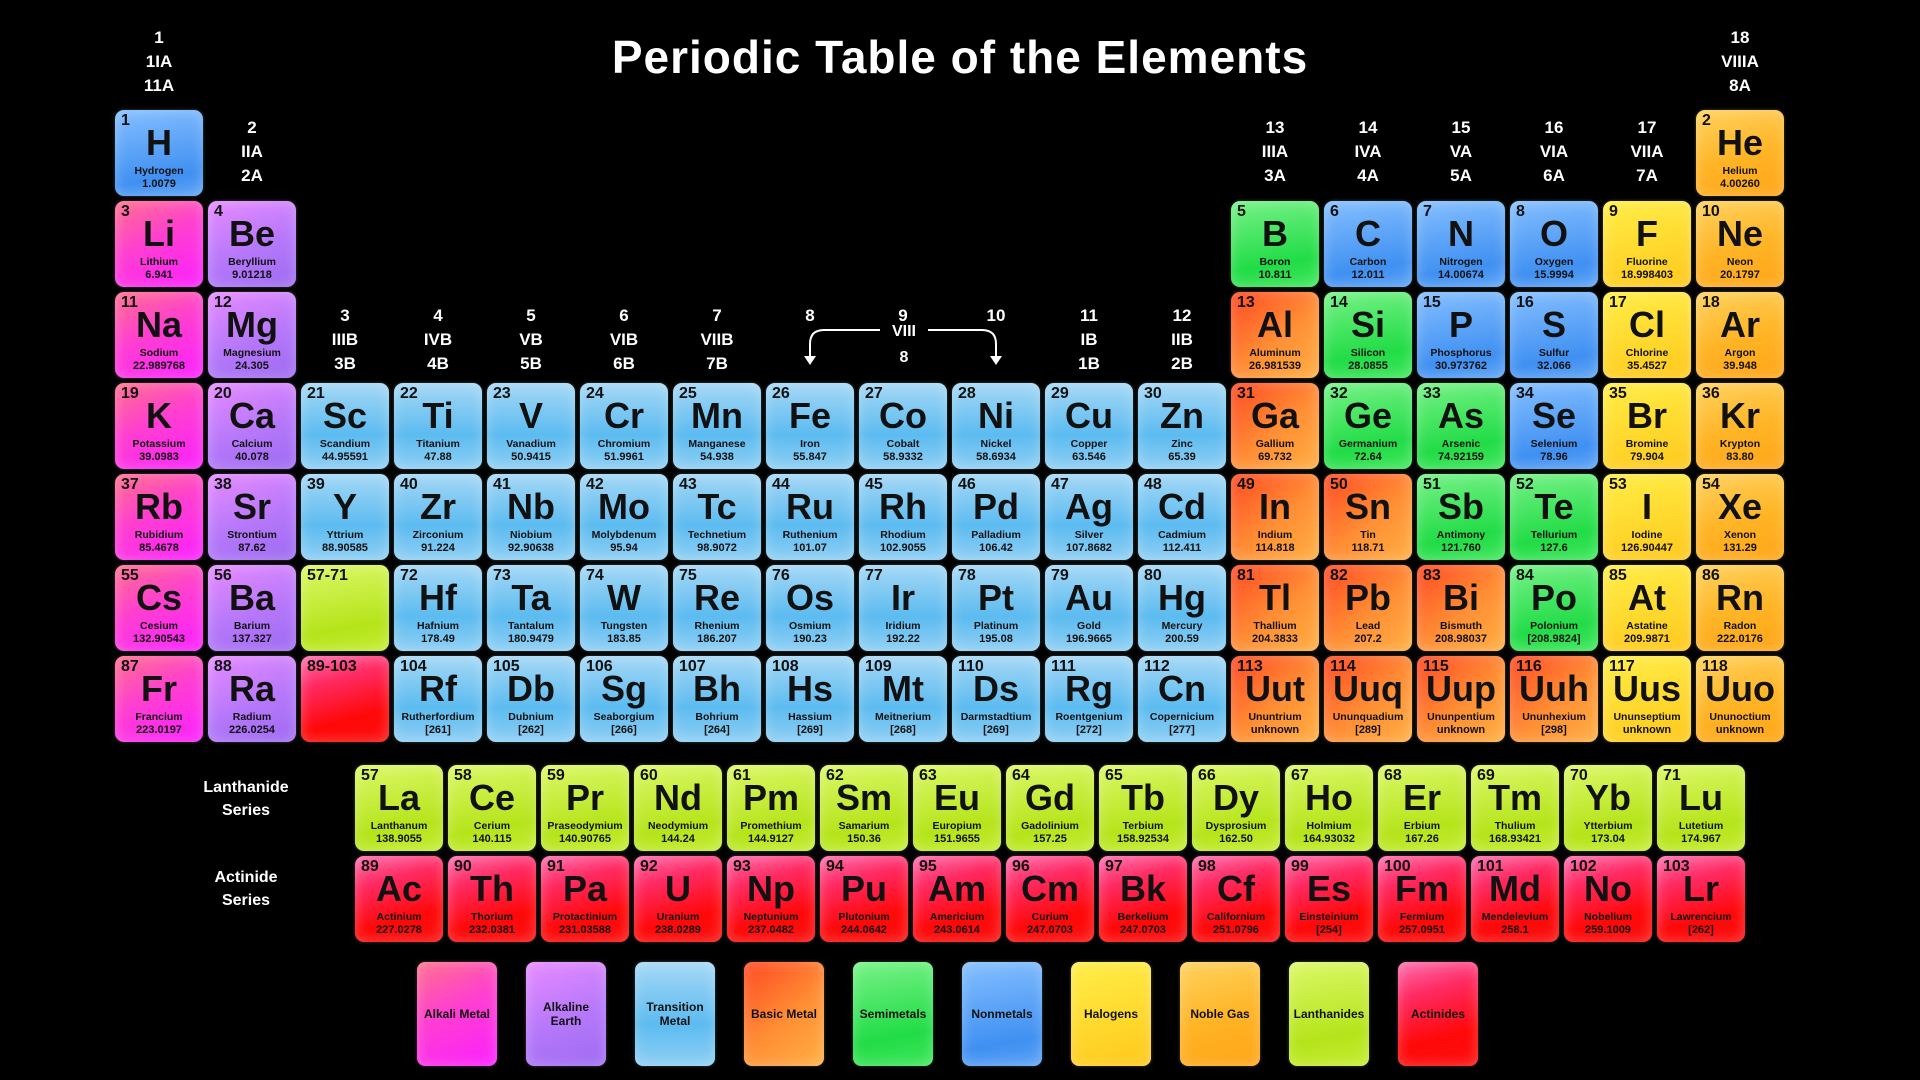 This screenshot has width=1920, height=1080. I want to click on element-symbol: Fr, so click(159, 688).